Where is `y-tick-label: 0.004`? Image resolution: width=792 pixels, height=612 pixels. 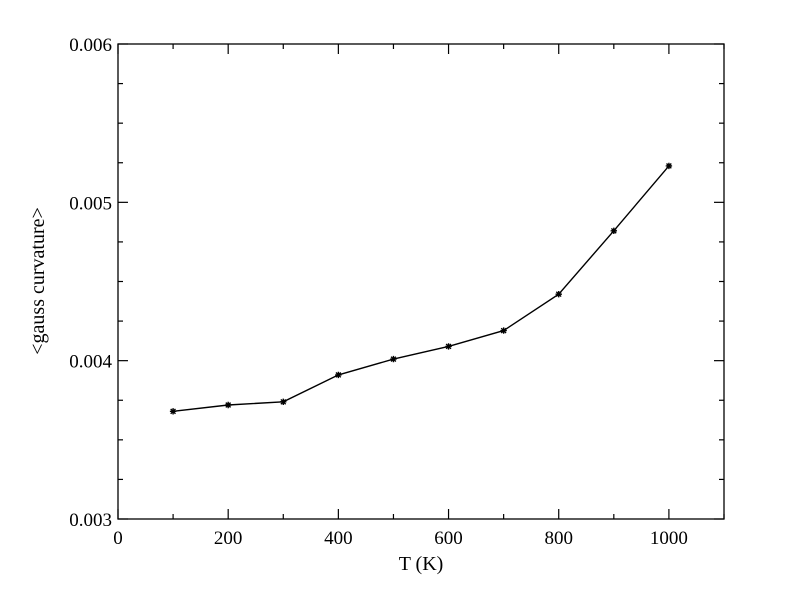 y-tick-label: 0.004 is located at coordinates (90, 362).